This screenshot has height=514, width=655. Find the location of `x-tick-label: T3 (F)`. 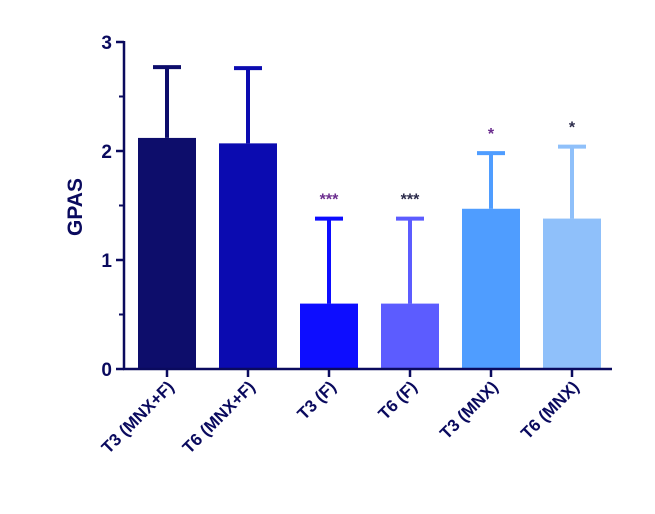

x-tick-label: T3 (F) is located at coordinates (317, 400).